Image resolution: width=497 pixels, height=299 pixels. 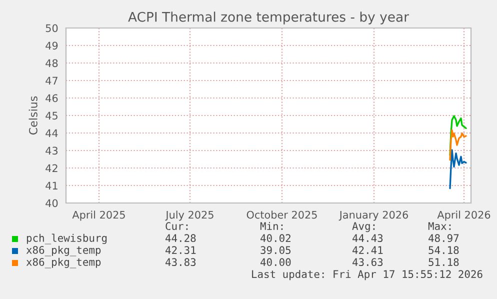 I want to click on text: Cur:, so click(x=177, y=226).